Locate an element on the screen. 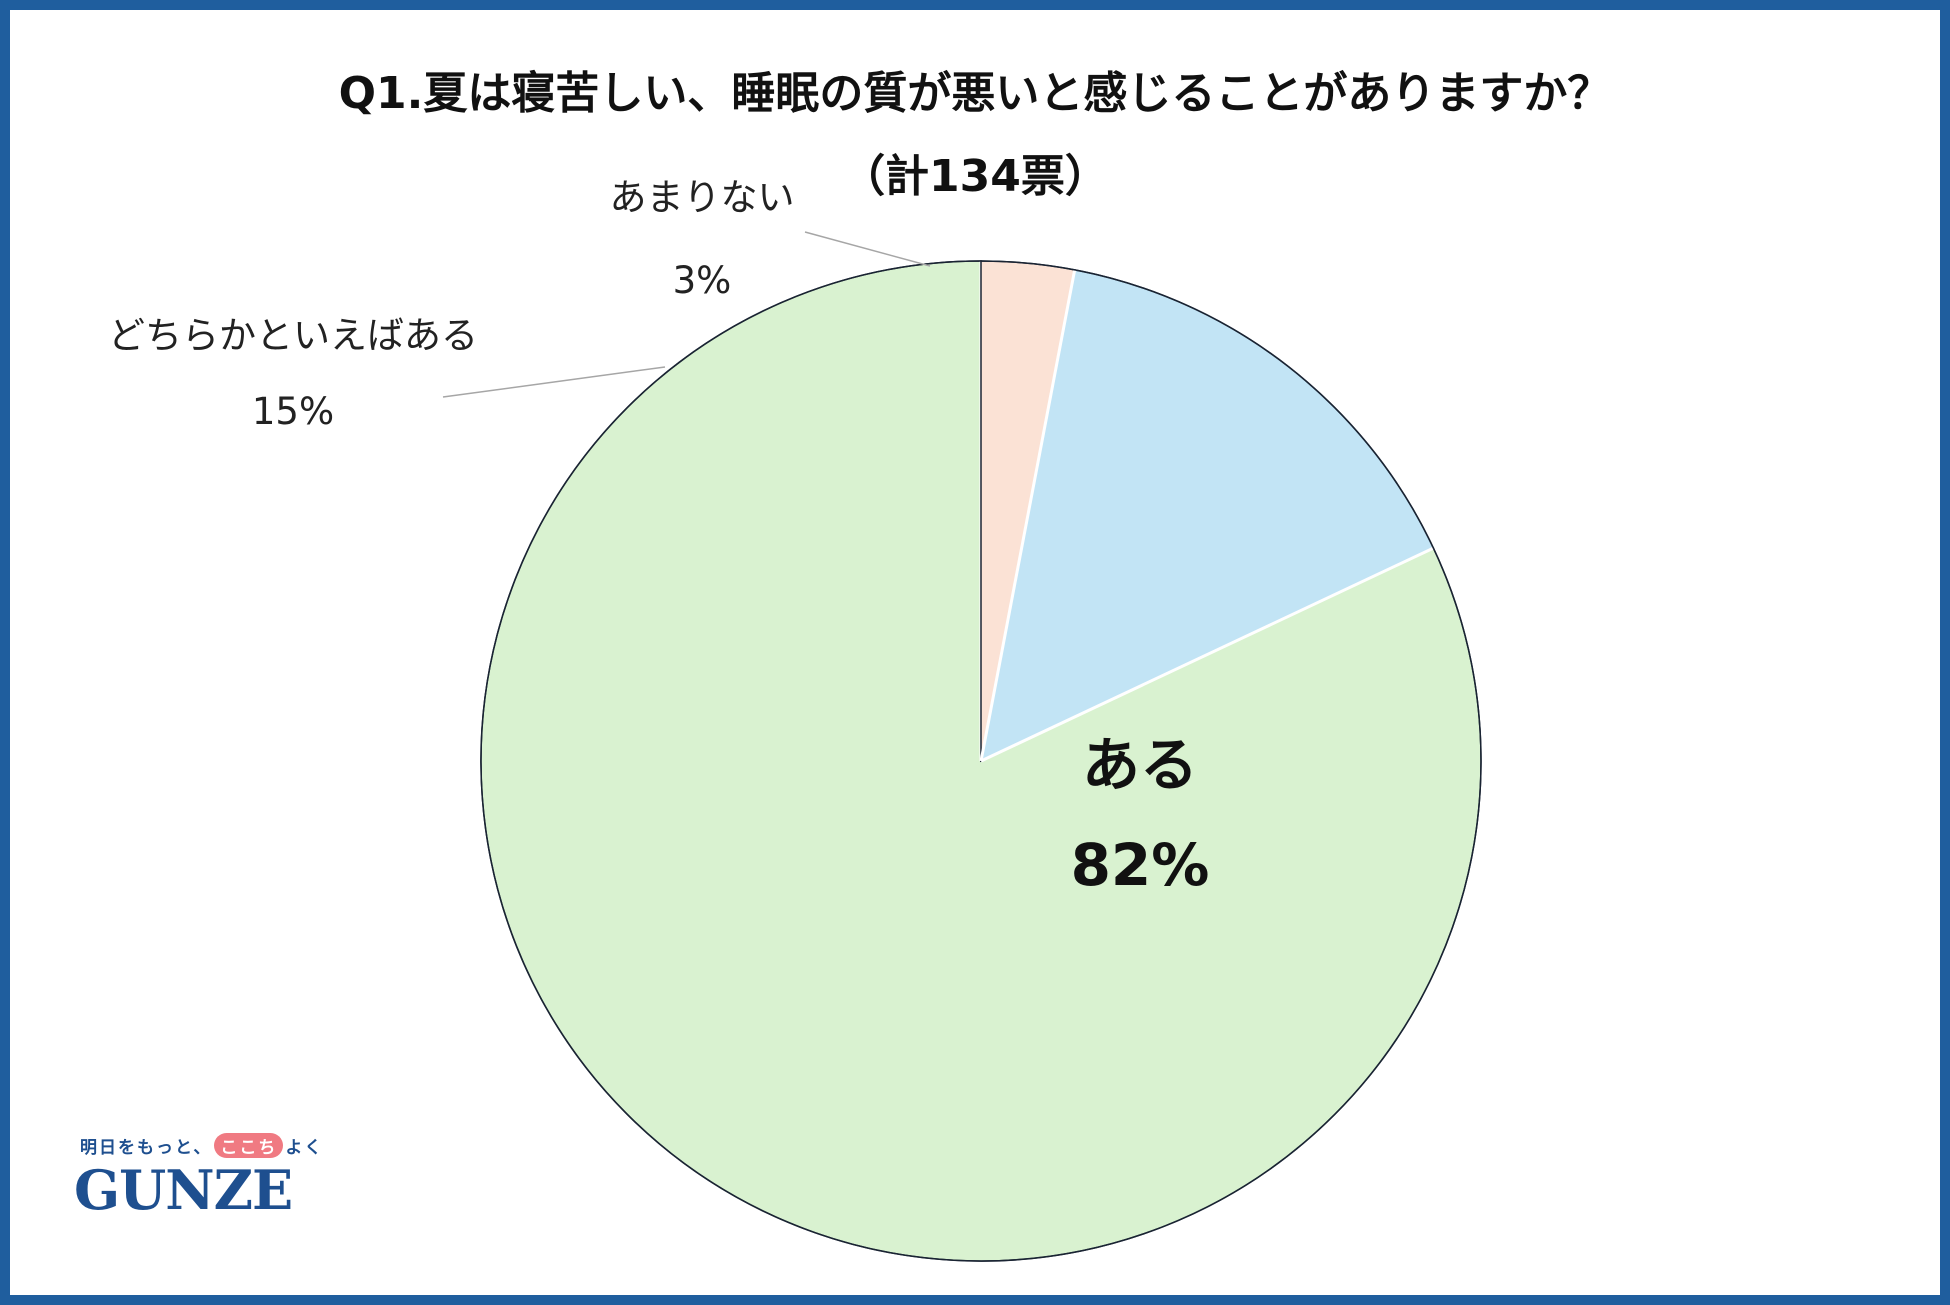 Image resolution: width=1950 pixels, height=1305 pixels. tagline-highlight: ここち is located at coordinates (249, 1145).